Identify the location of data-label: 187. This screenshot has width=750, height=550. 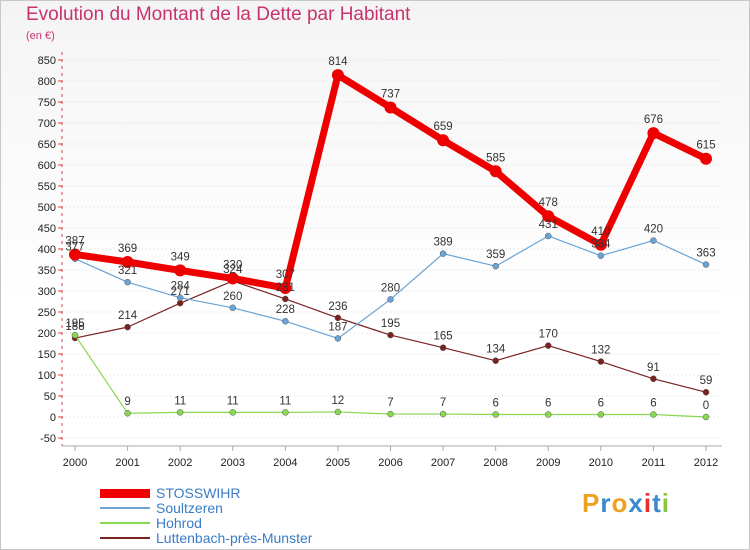
(337, 327).